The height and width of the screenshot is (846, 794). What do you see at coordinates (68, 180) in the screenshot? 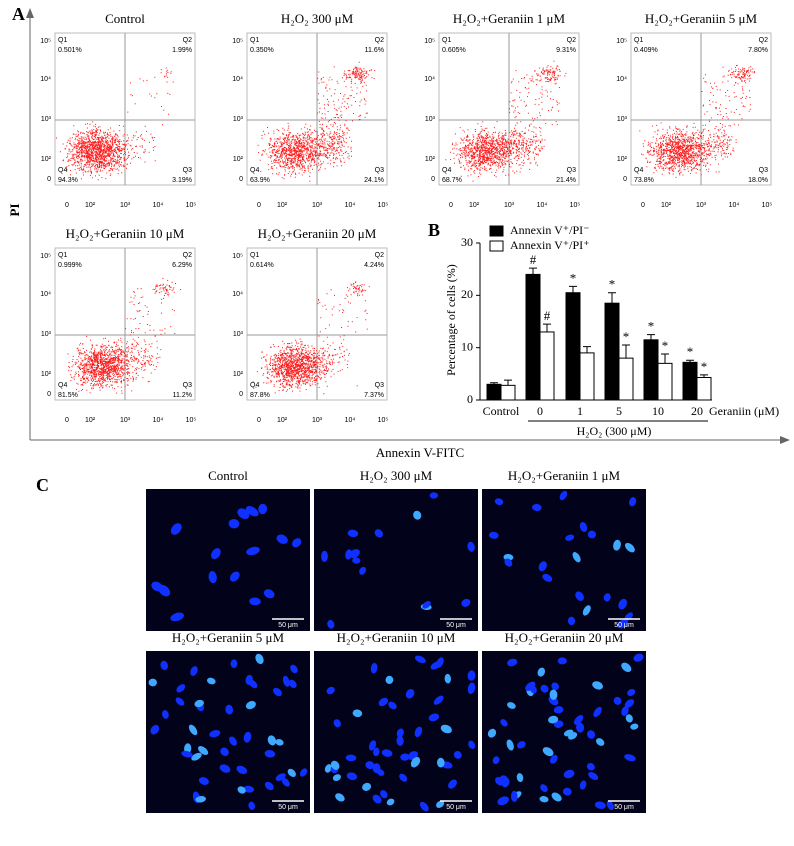
I see `quadrant-value: 94.3%` at bounding box center [68, 180].